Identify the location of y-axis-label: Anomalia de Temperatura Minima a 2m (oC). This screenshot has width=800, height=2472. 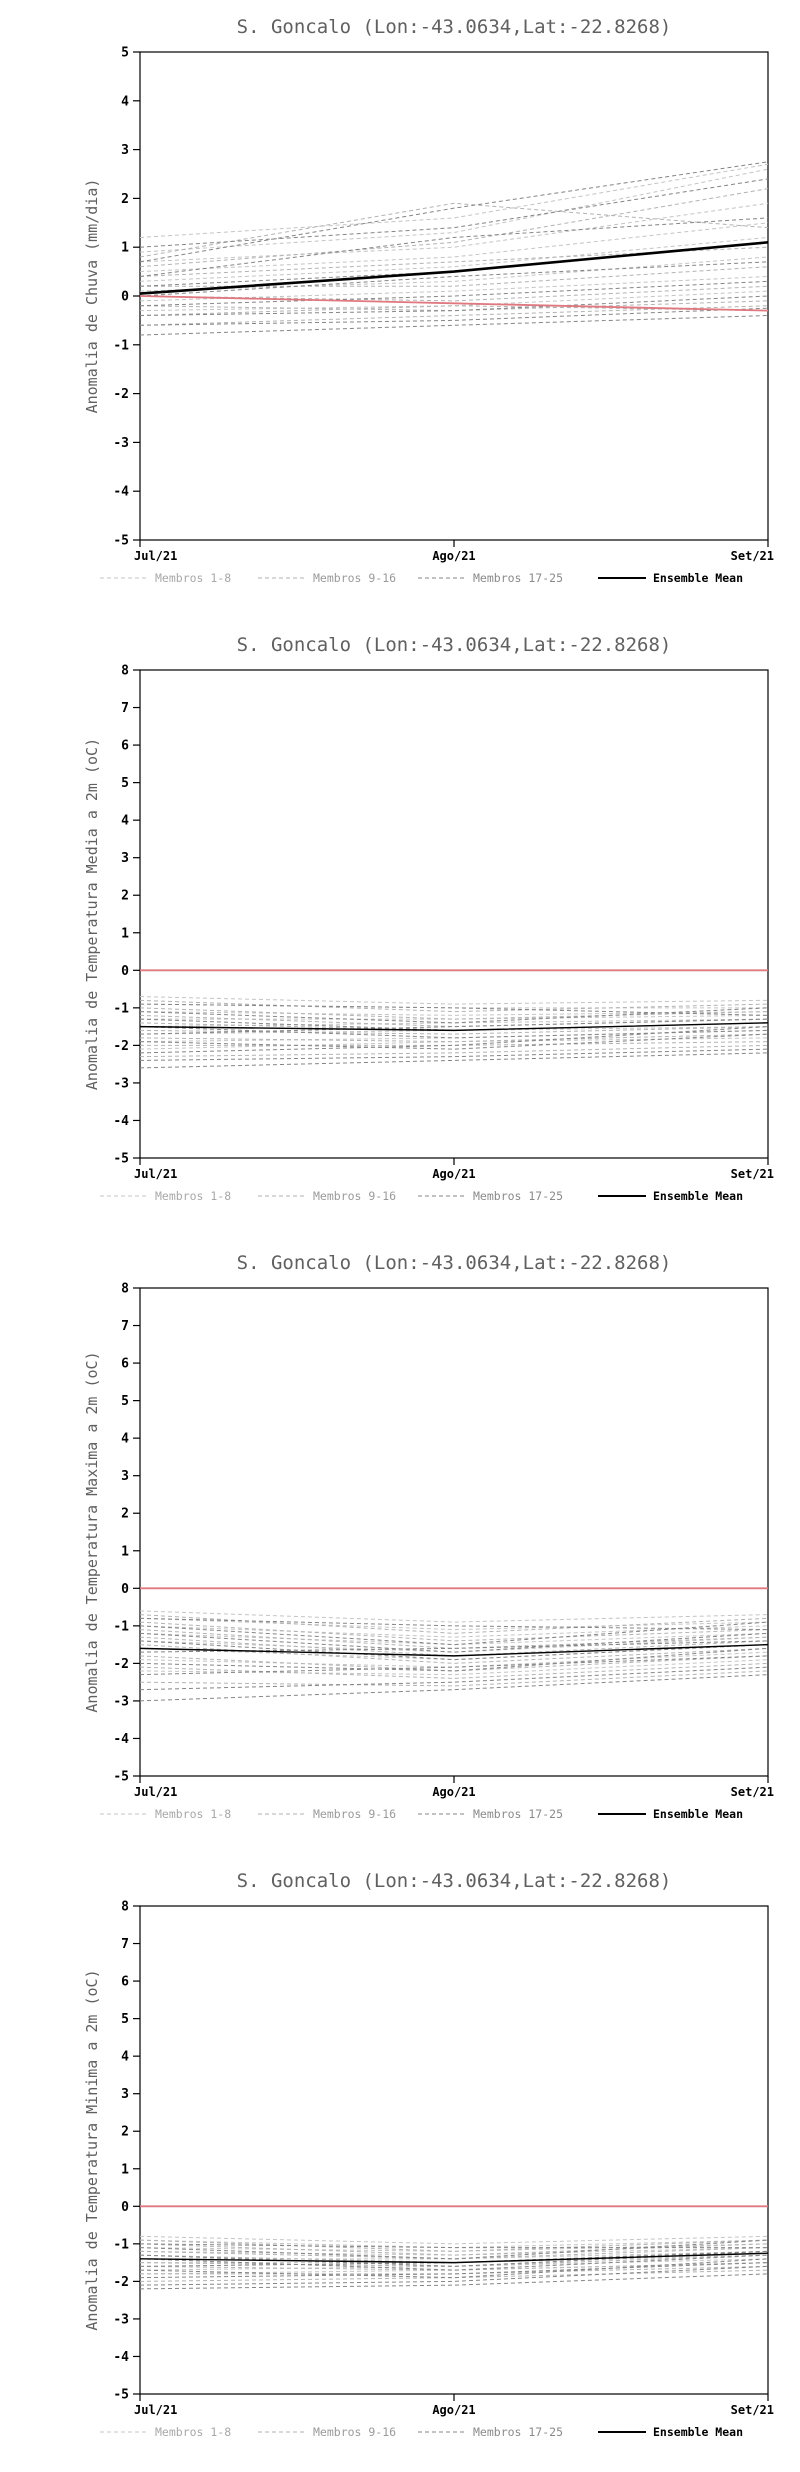
(92, 2149).